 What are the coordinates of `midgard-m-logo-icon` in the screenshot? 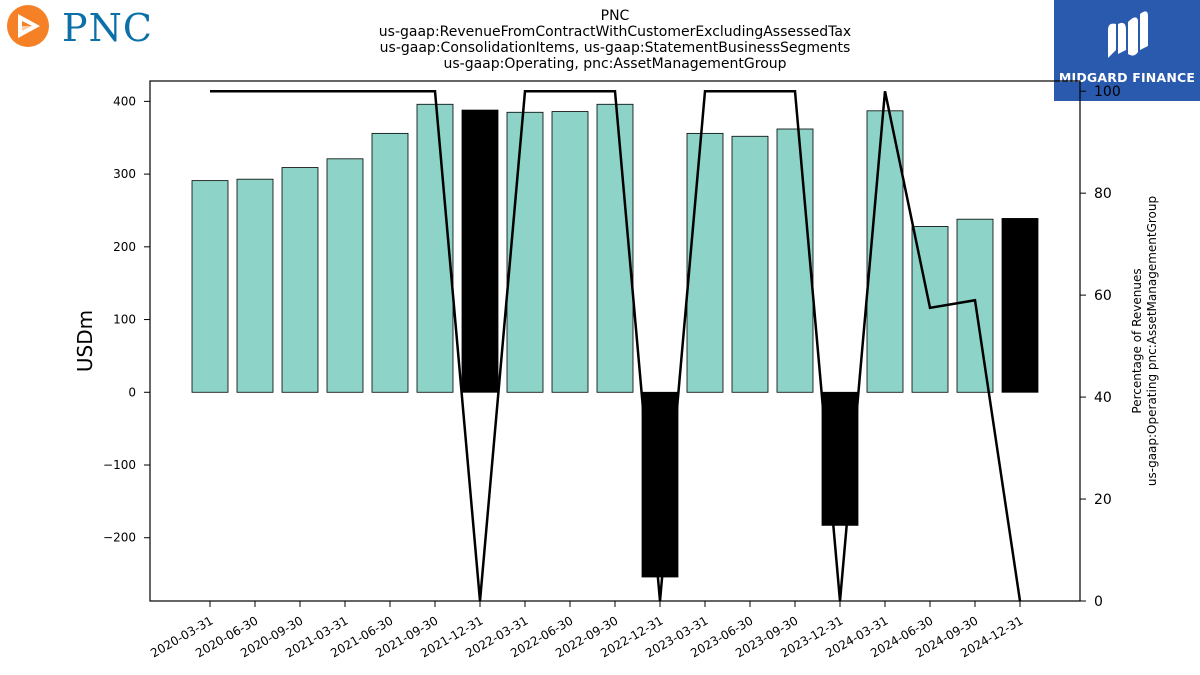 It's located at (1128, 35).